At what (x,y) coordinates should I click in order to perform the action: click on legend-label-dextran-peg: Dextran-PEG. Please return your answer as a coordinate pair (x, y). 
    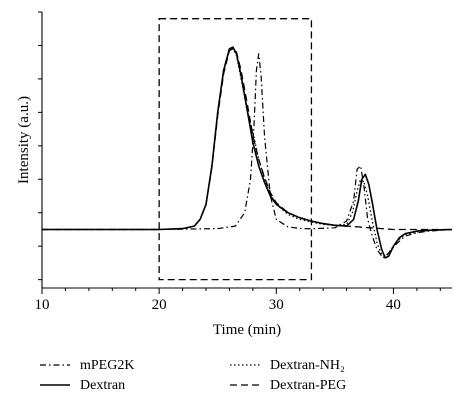
    Looking at the image, I should click on (308, 385).